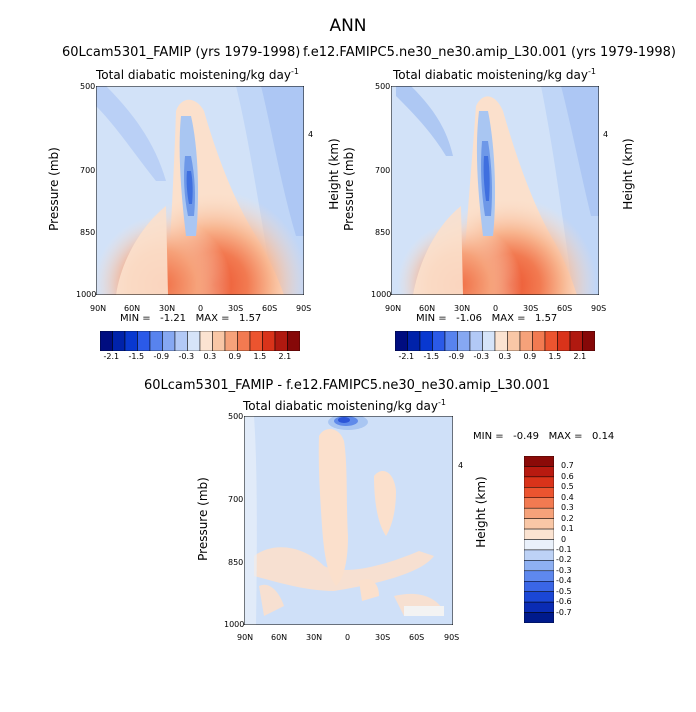 Image resolution: width=696 pixels, height=712 pixels. What do you see at coordinates (279, 637) in the screenshot?
I see `x-tick-60n-bottom: 60N` at bounding box center [279, 637].